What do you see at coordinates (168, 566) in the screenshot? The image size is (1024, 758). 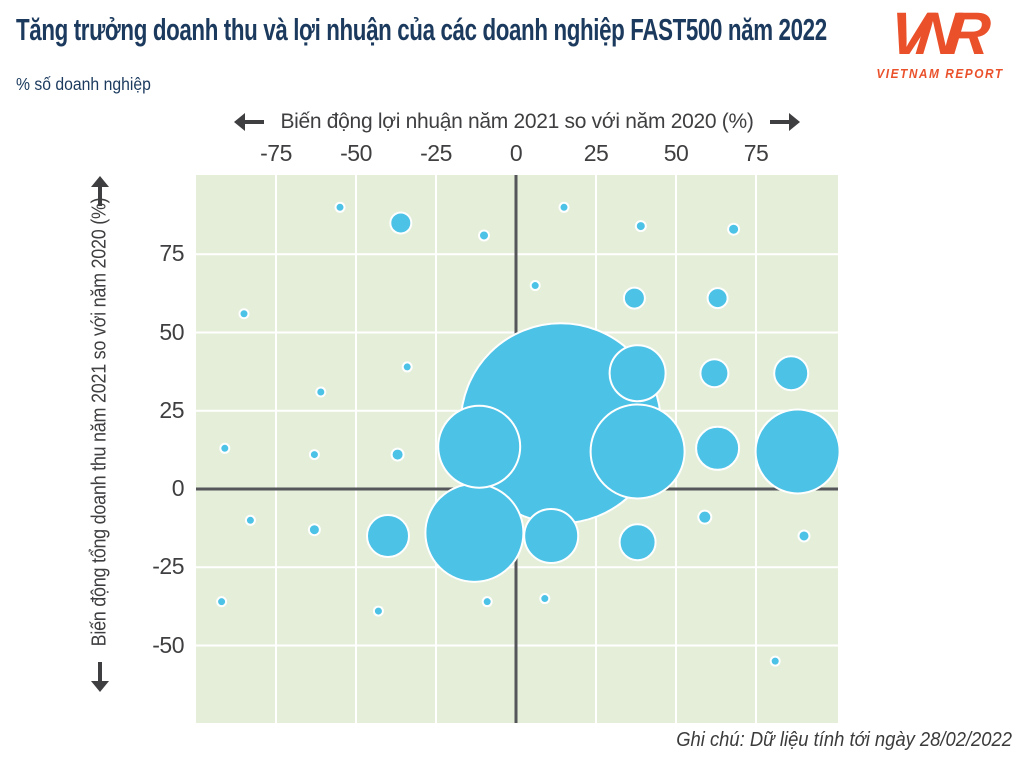 I see `y-tick-label: -25` at bounding box center [168, 566].